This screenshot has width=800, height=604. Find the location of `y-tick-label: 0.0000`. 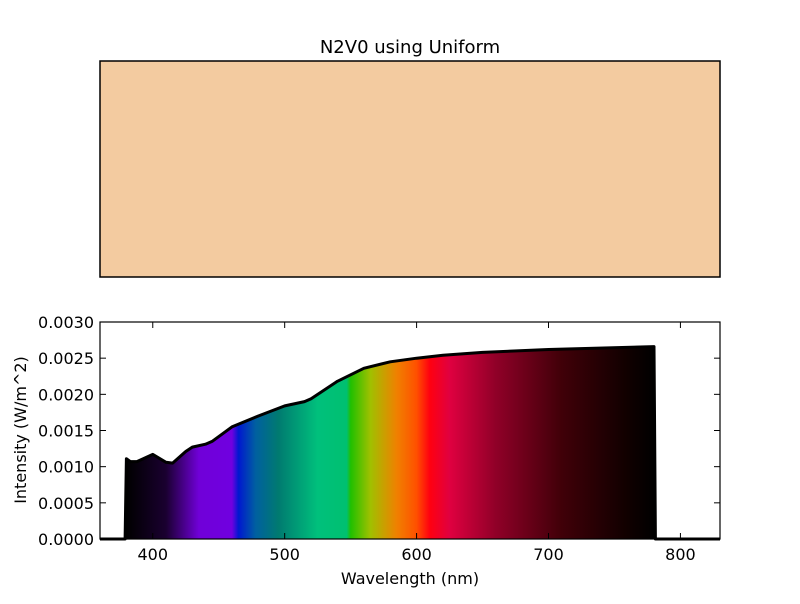

y-tick-label: 0.0000 is located at coordinates (66, 539).